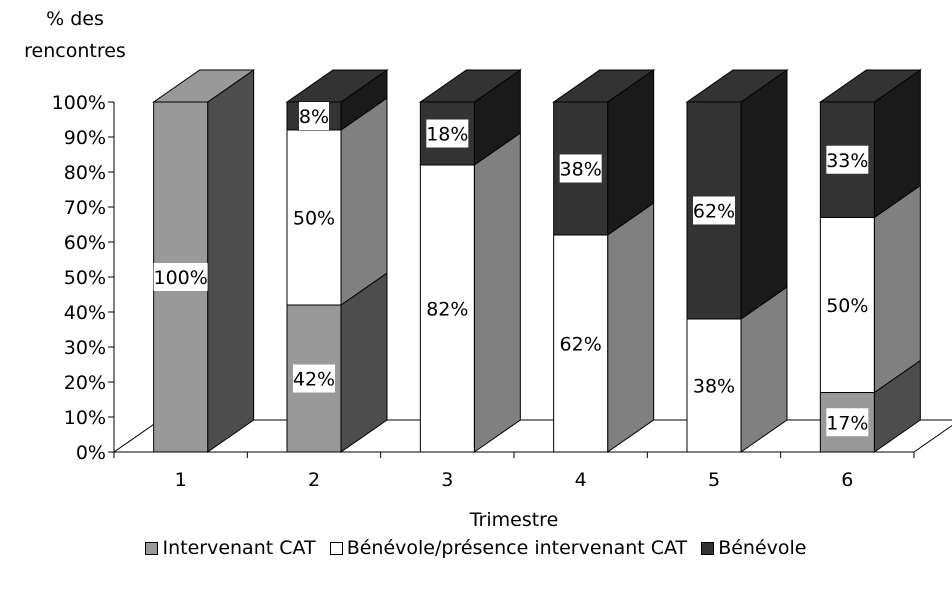  I want to click on y-tick-label: 60%, so click(85, 243).